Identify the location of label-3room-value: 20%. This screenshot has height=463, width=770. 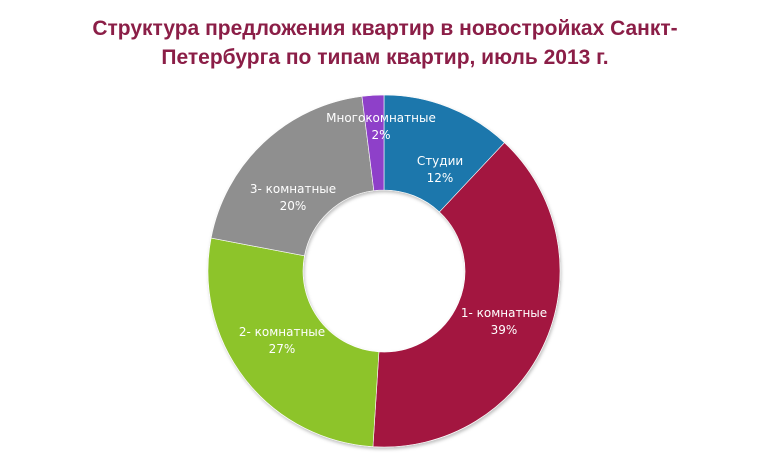
(293, 206).